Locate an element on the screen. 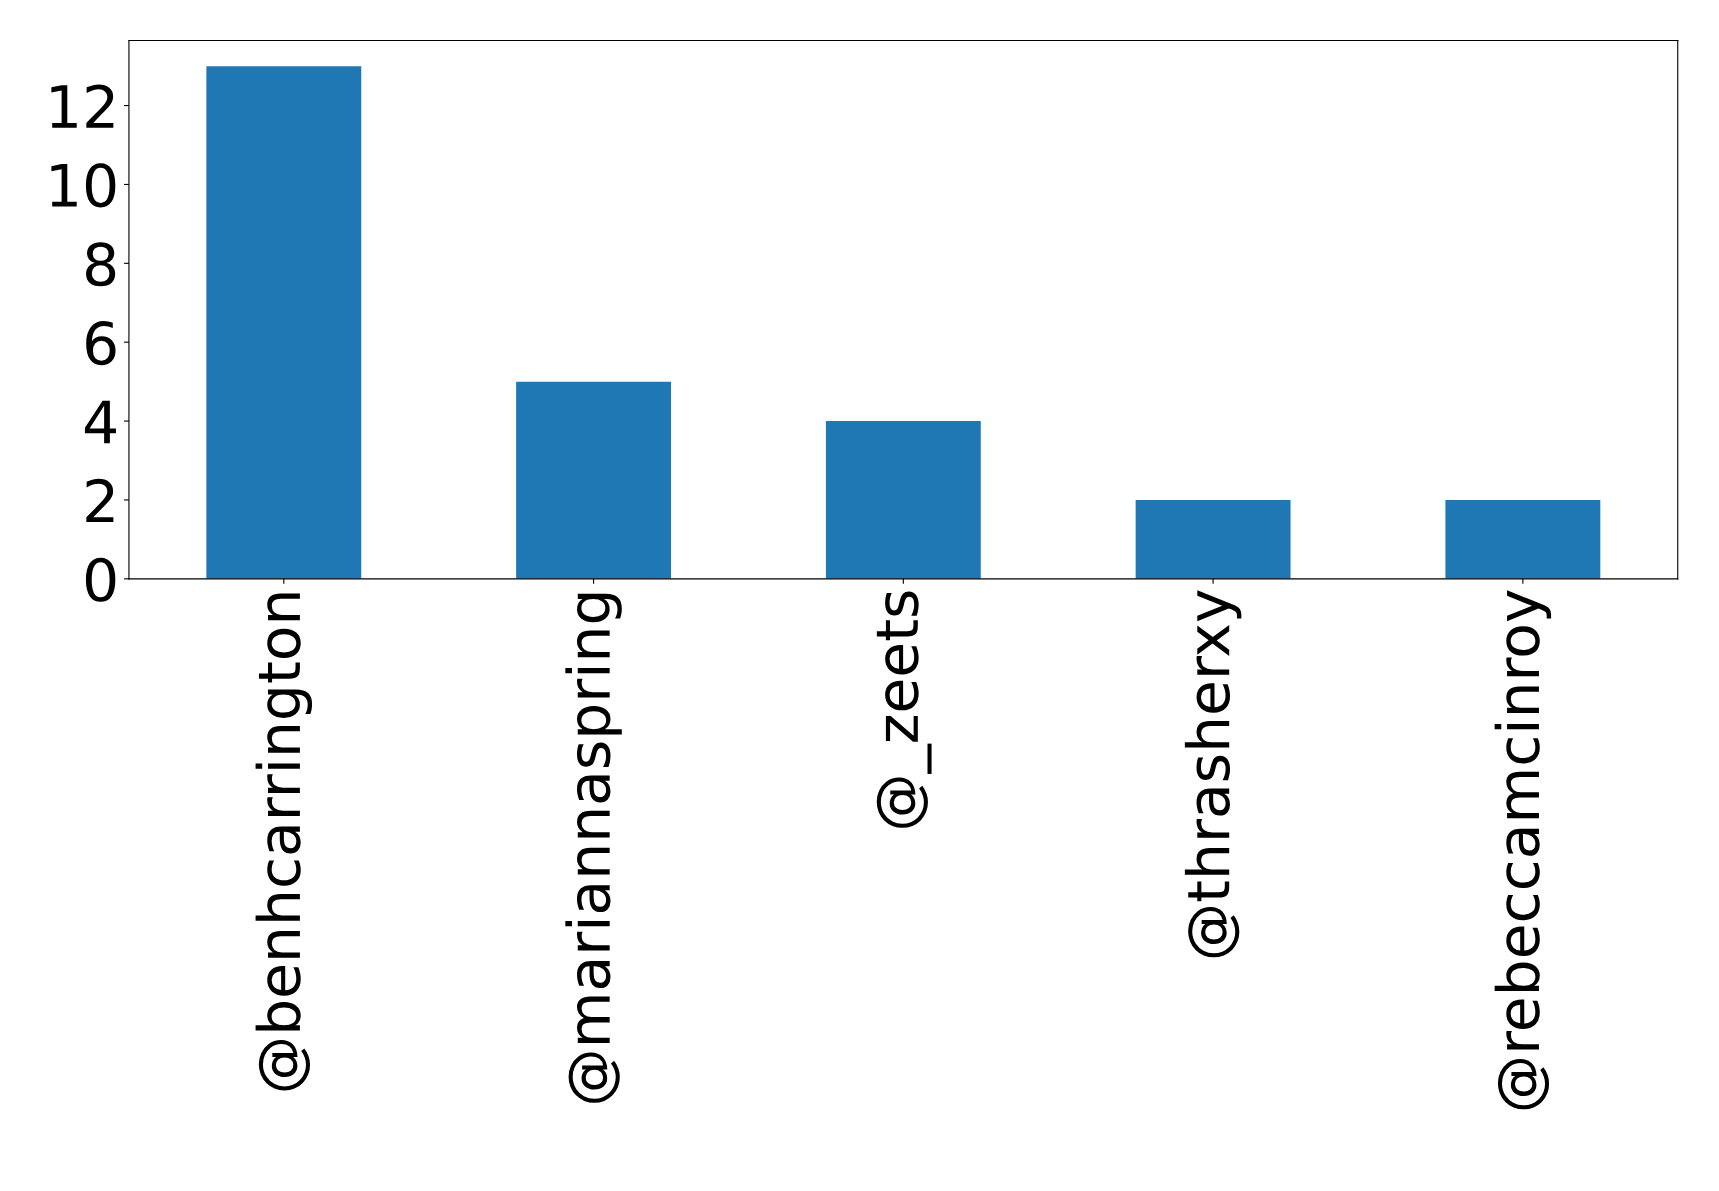 The width and height of the screenshot is (1719, 1191). x-tick-label: @thrasherxy is located at coordinates (1213, 774).